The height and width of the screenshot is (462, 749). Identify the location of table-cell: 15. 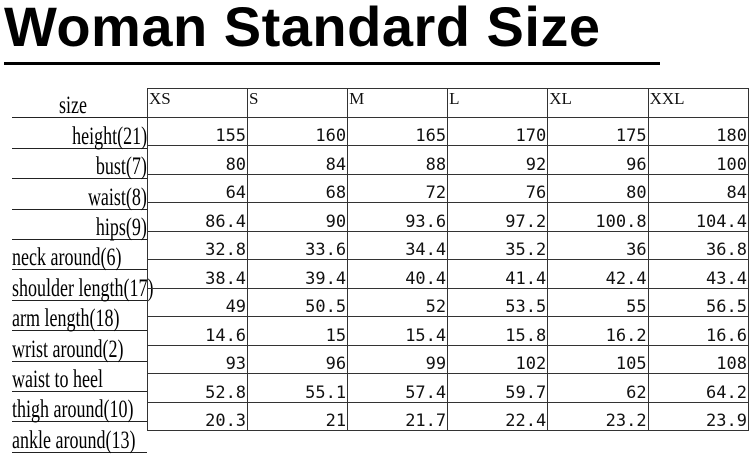
(298, 331).